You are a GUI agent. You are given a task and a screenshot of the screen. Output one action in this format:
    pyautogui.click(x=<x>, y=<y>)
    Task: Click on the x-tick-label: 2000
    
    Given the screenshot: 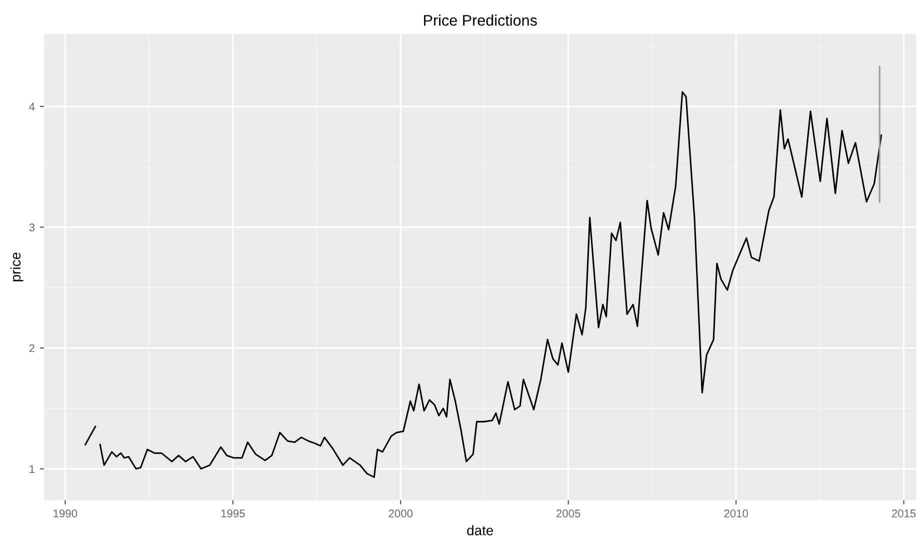 What is the action you would take?
    pyautogui.click(x=400, y=514)
    